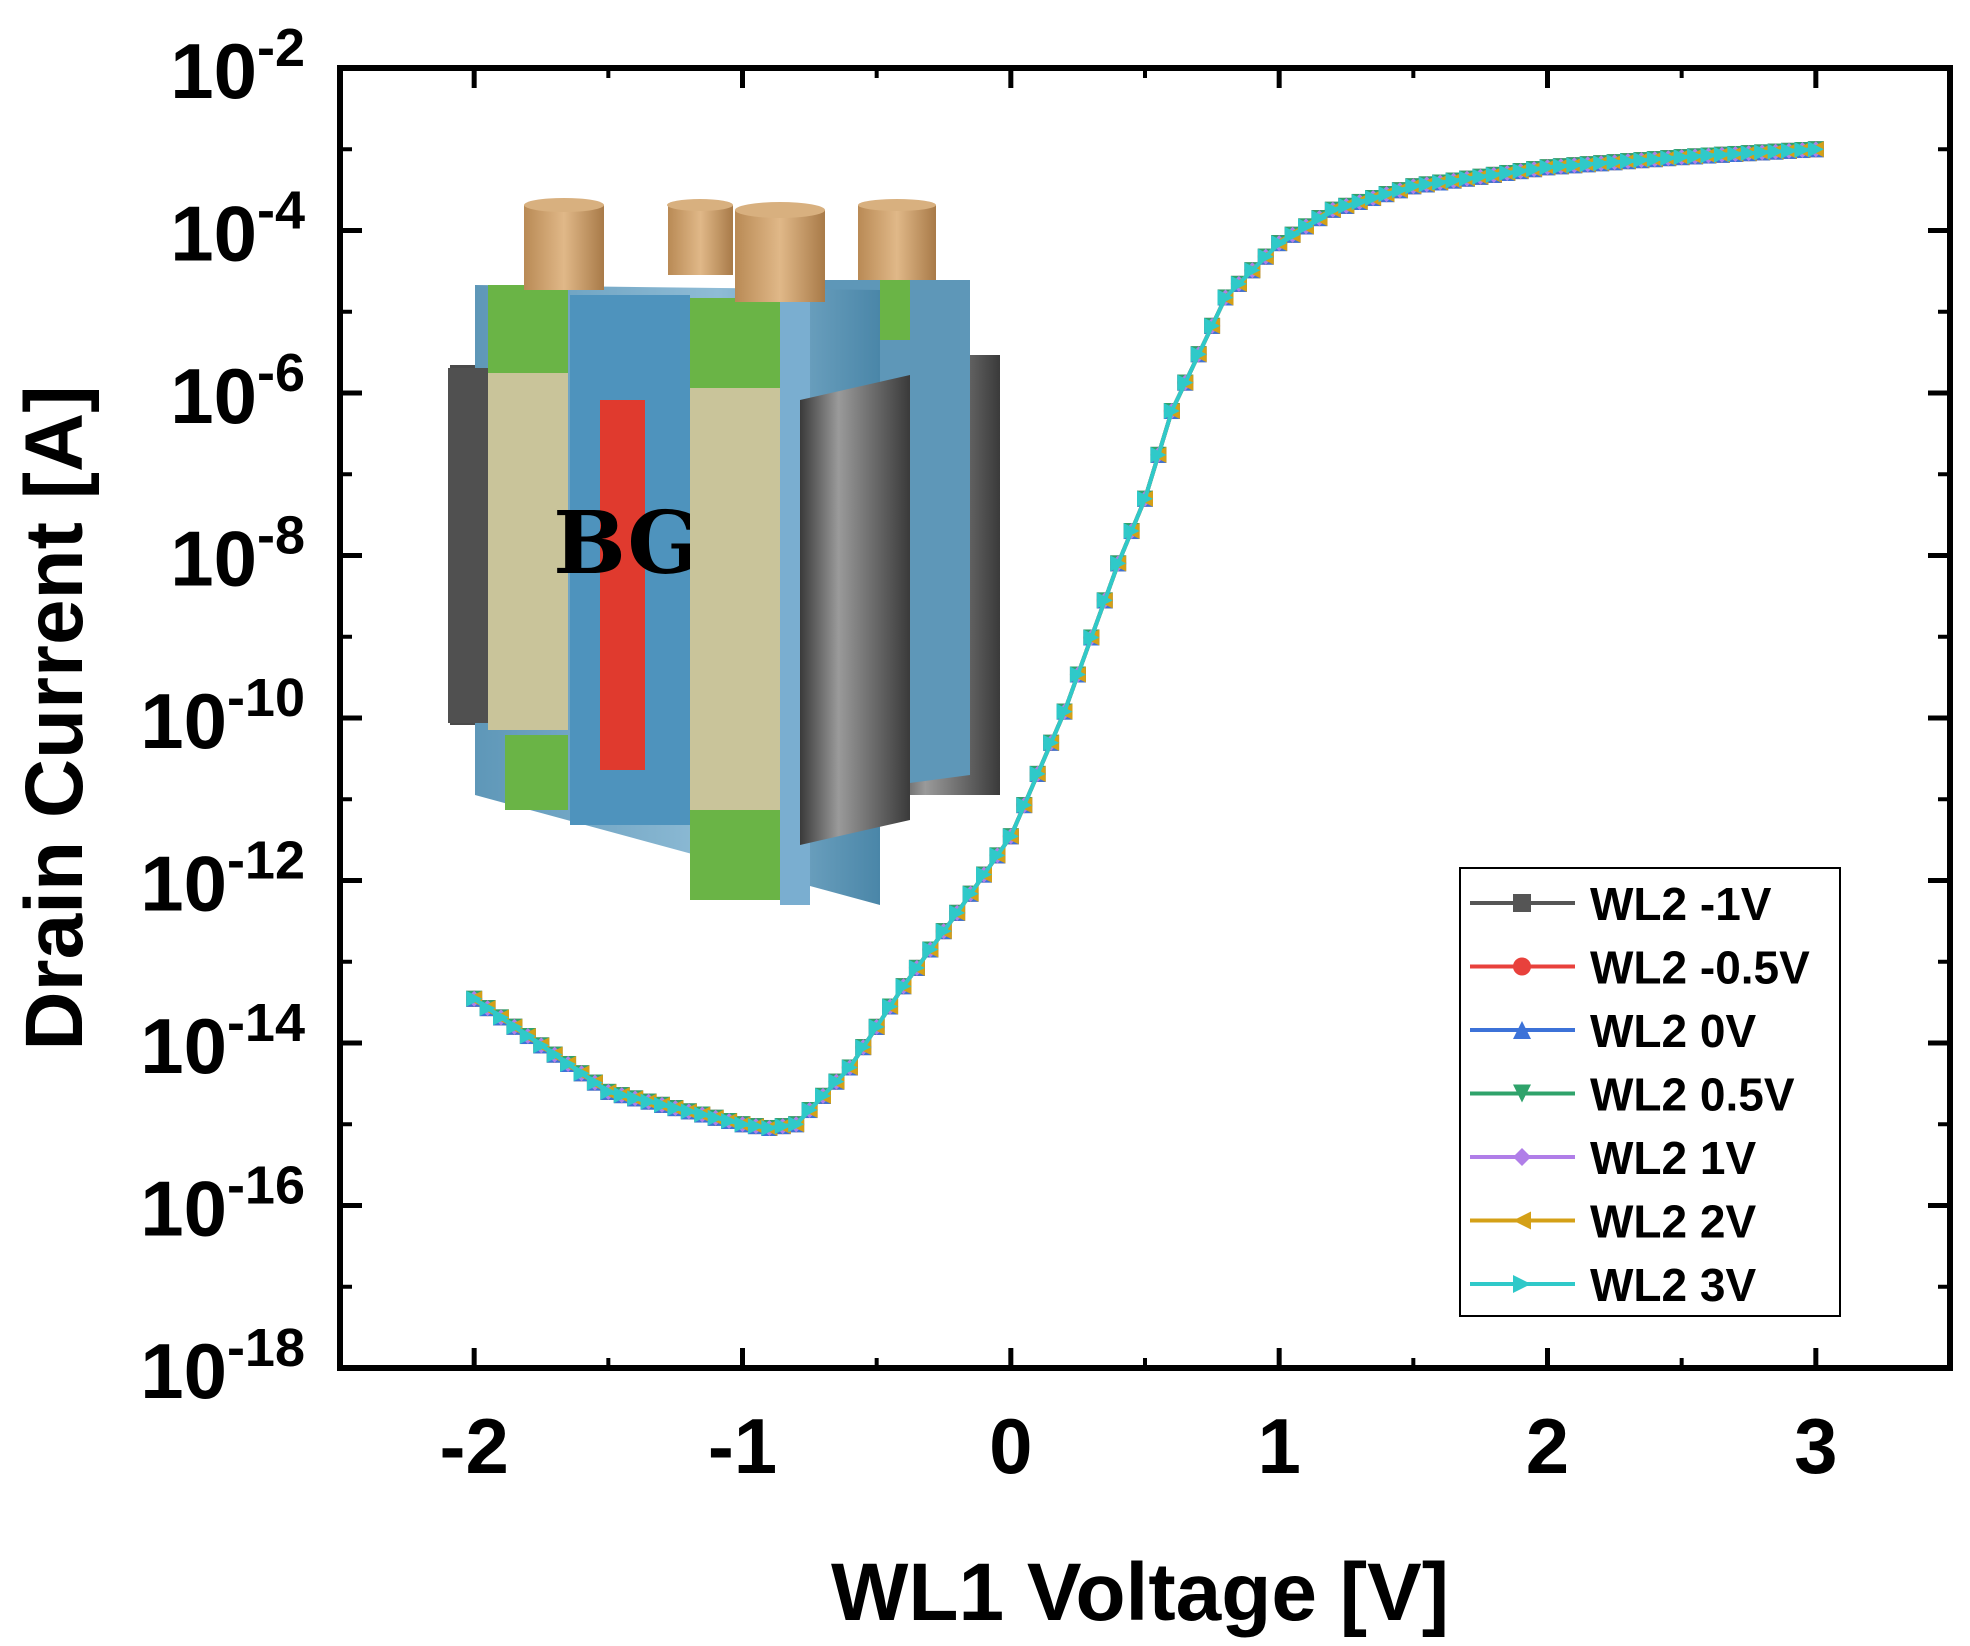 The height and width of the screenshot is (1646, 1970). What do you see at coordinates (1547, 1446) in the screenshot?
I see `x-tick-label: 2` at bounding box center [1547, 1446].